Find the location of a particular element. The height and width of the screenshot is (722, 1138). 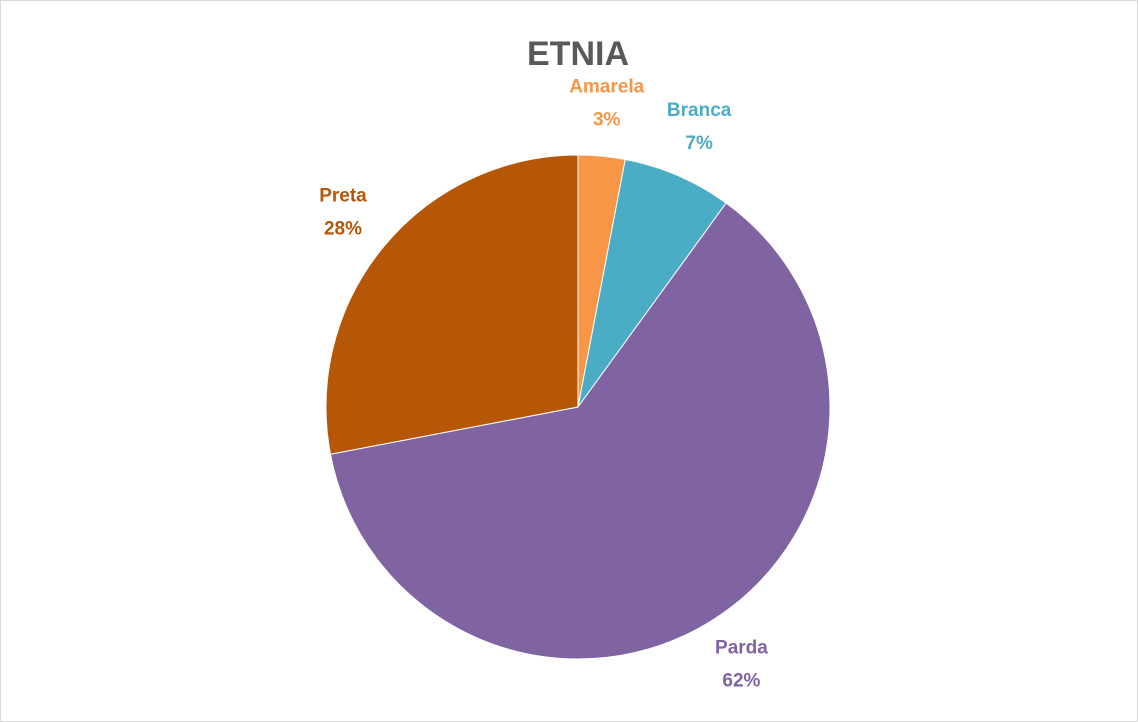

slice-label-value: 7% is located at coordinates (699, 143).